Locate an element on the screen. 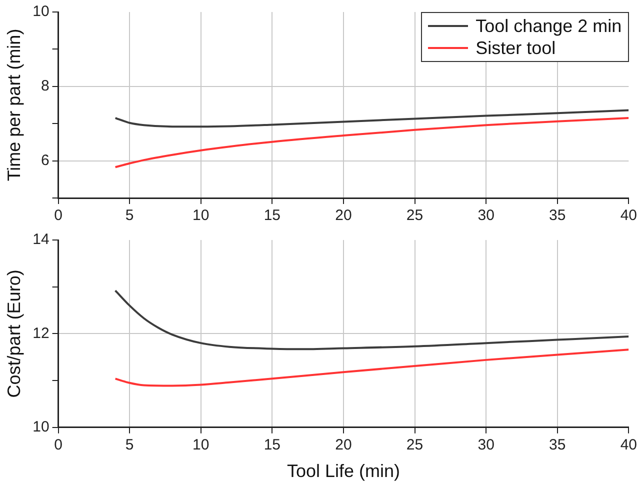  y-axis-title: Cost/part (Euro) is located at coordinates (14, 334).